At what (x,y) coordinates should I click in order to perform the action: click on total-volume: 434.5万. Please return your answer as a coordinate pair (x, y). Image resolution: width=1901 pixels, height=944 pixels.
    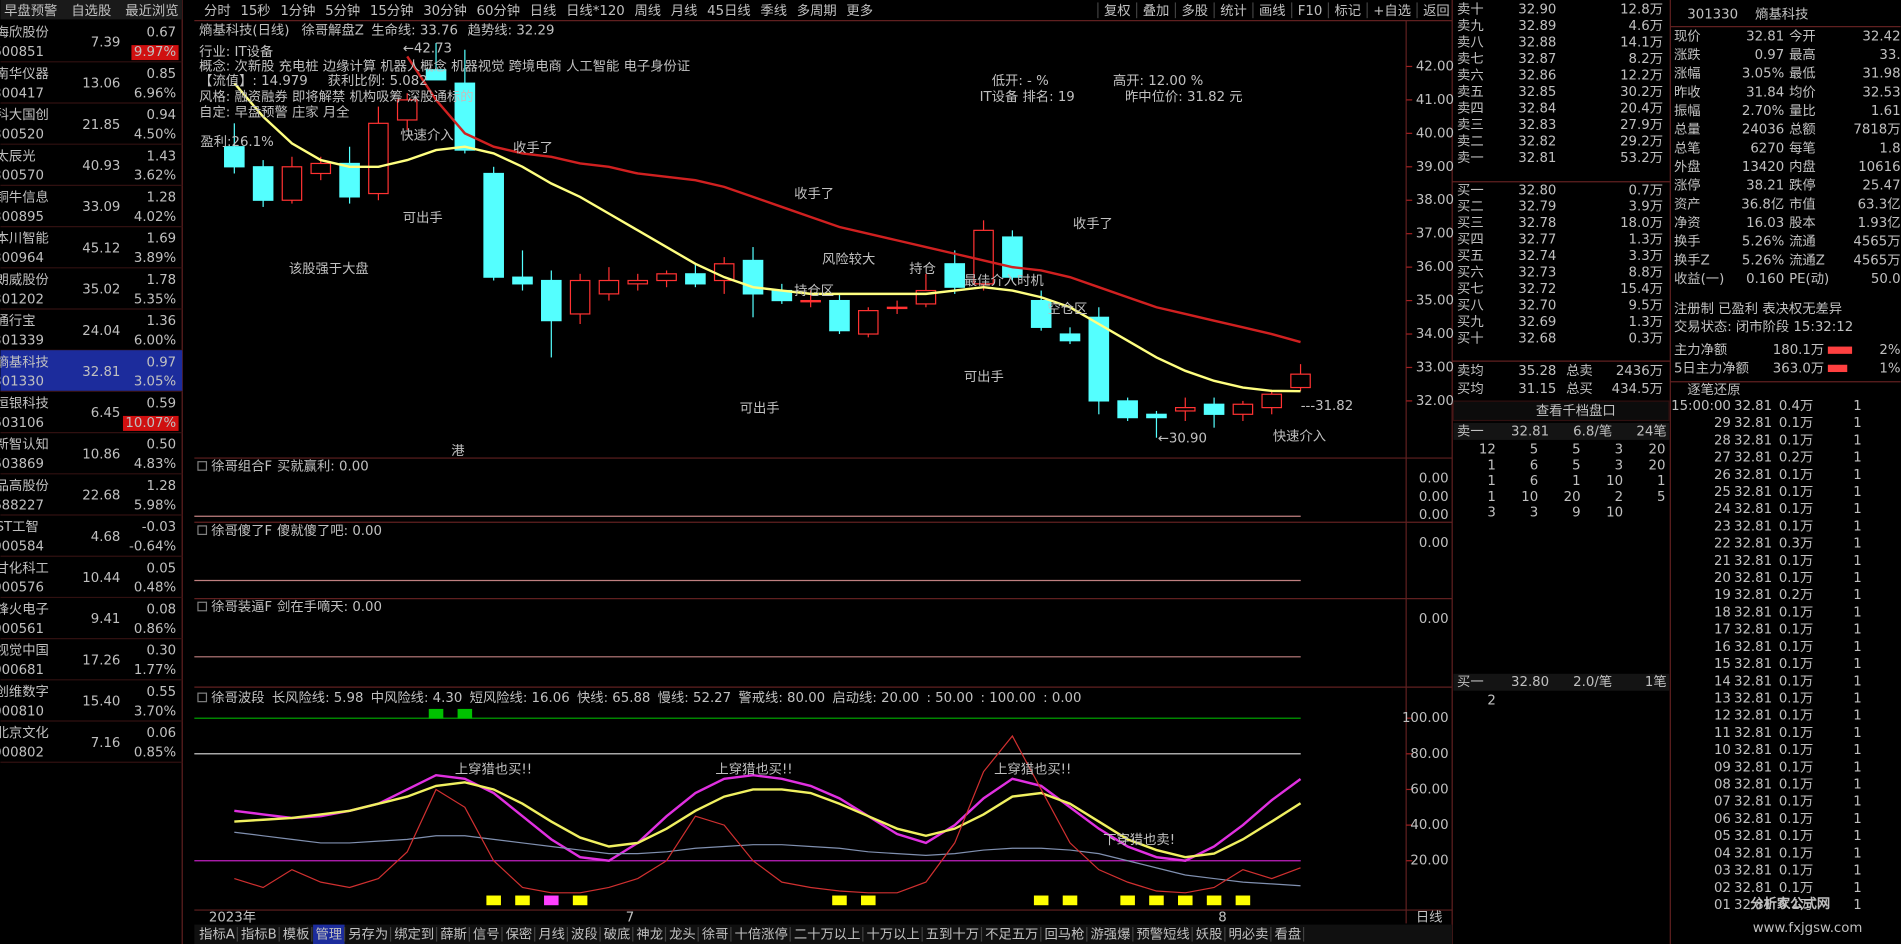
    Looking at the image, I should click on (1637, 389).